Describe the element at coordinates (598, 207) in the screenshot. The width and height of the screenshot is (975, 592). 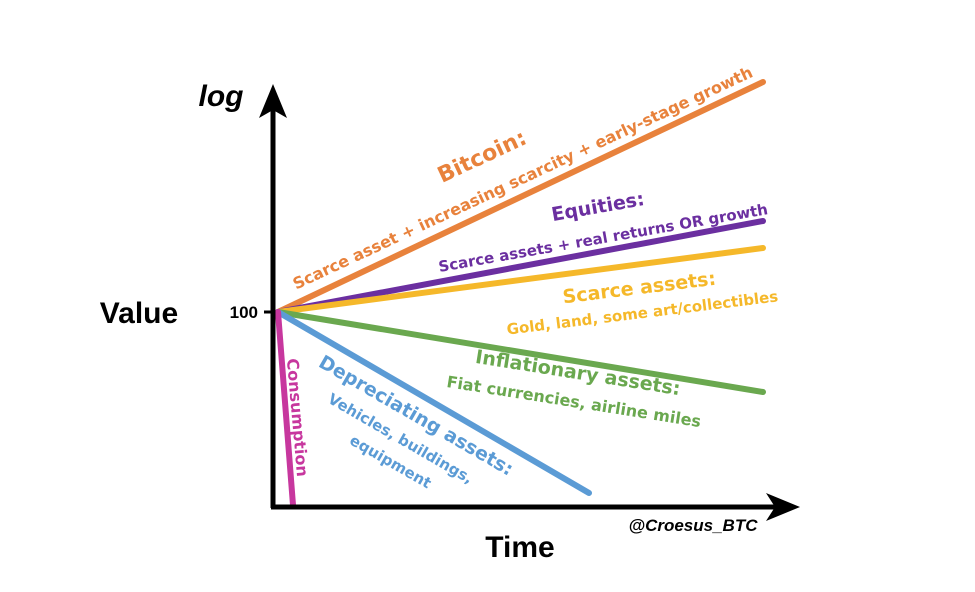
I see `equities-title: Equities:` at that location.